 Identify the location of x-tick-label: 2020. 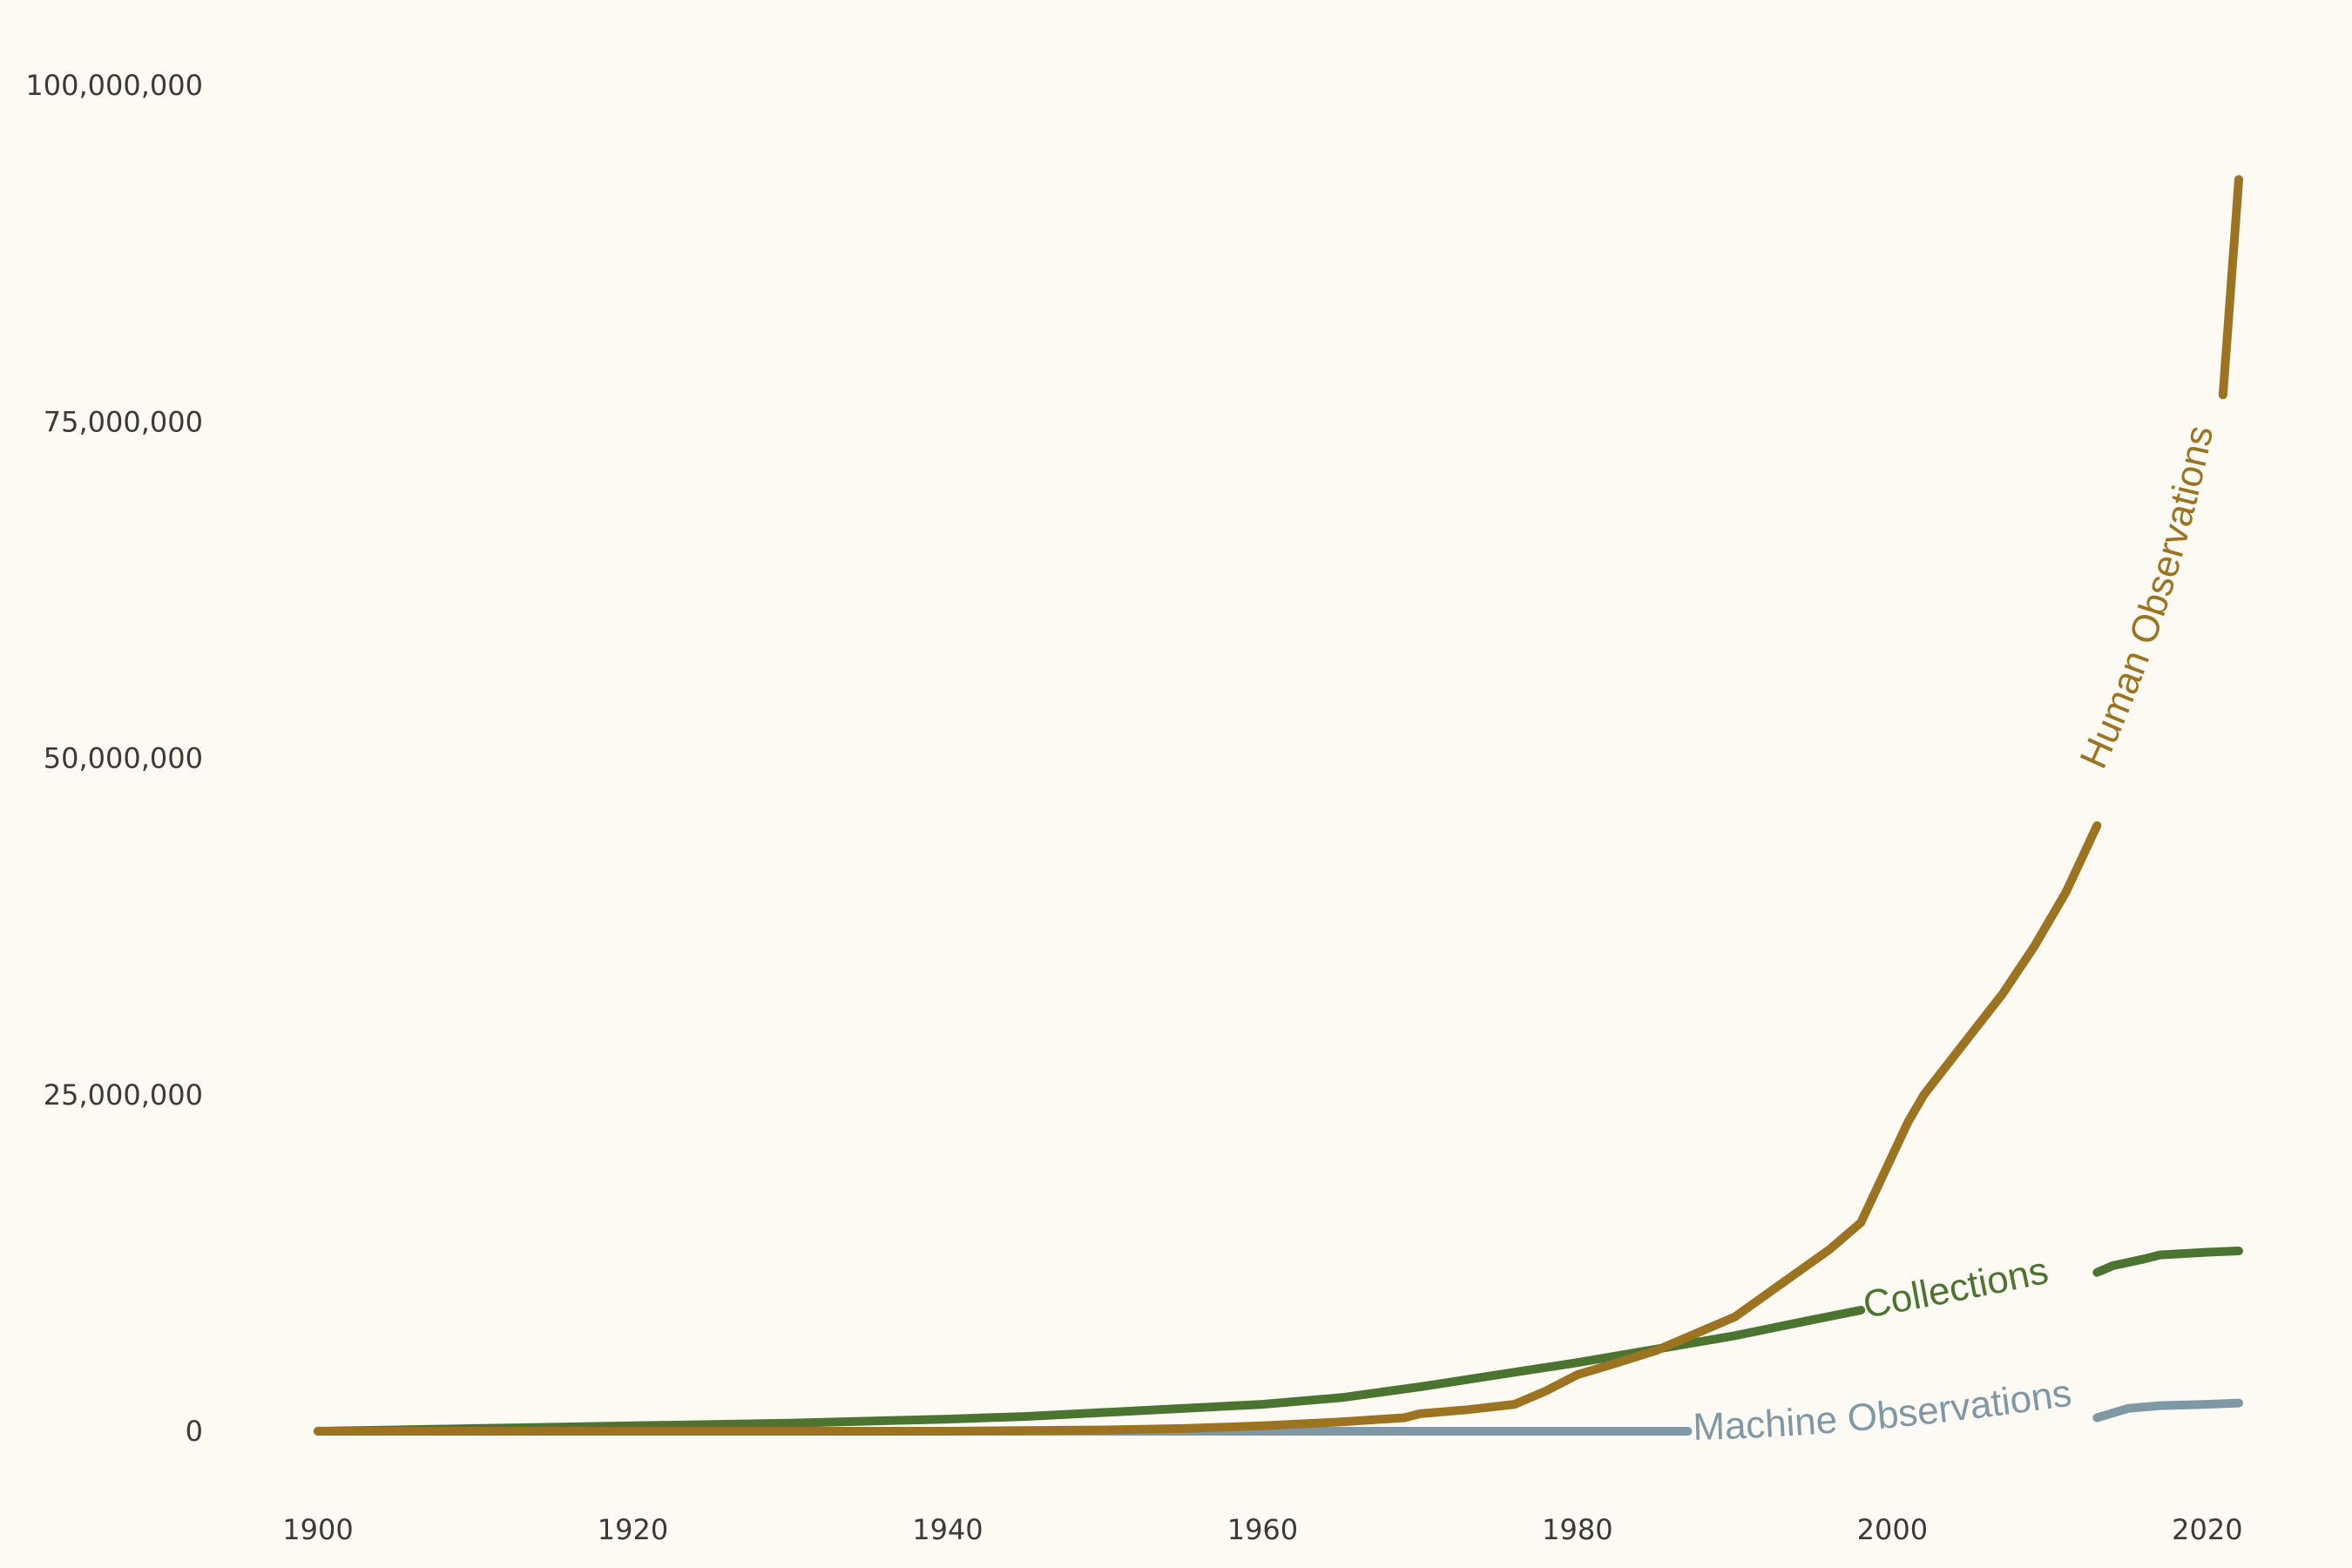
(2207, 1529).